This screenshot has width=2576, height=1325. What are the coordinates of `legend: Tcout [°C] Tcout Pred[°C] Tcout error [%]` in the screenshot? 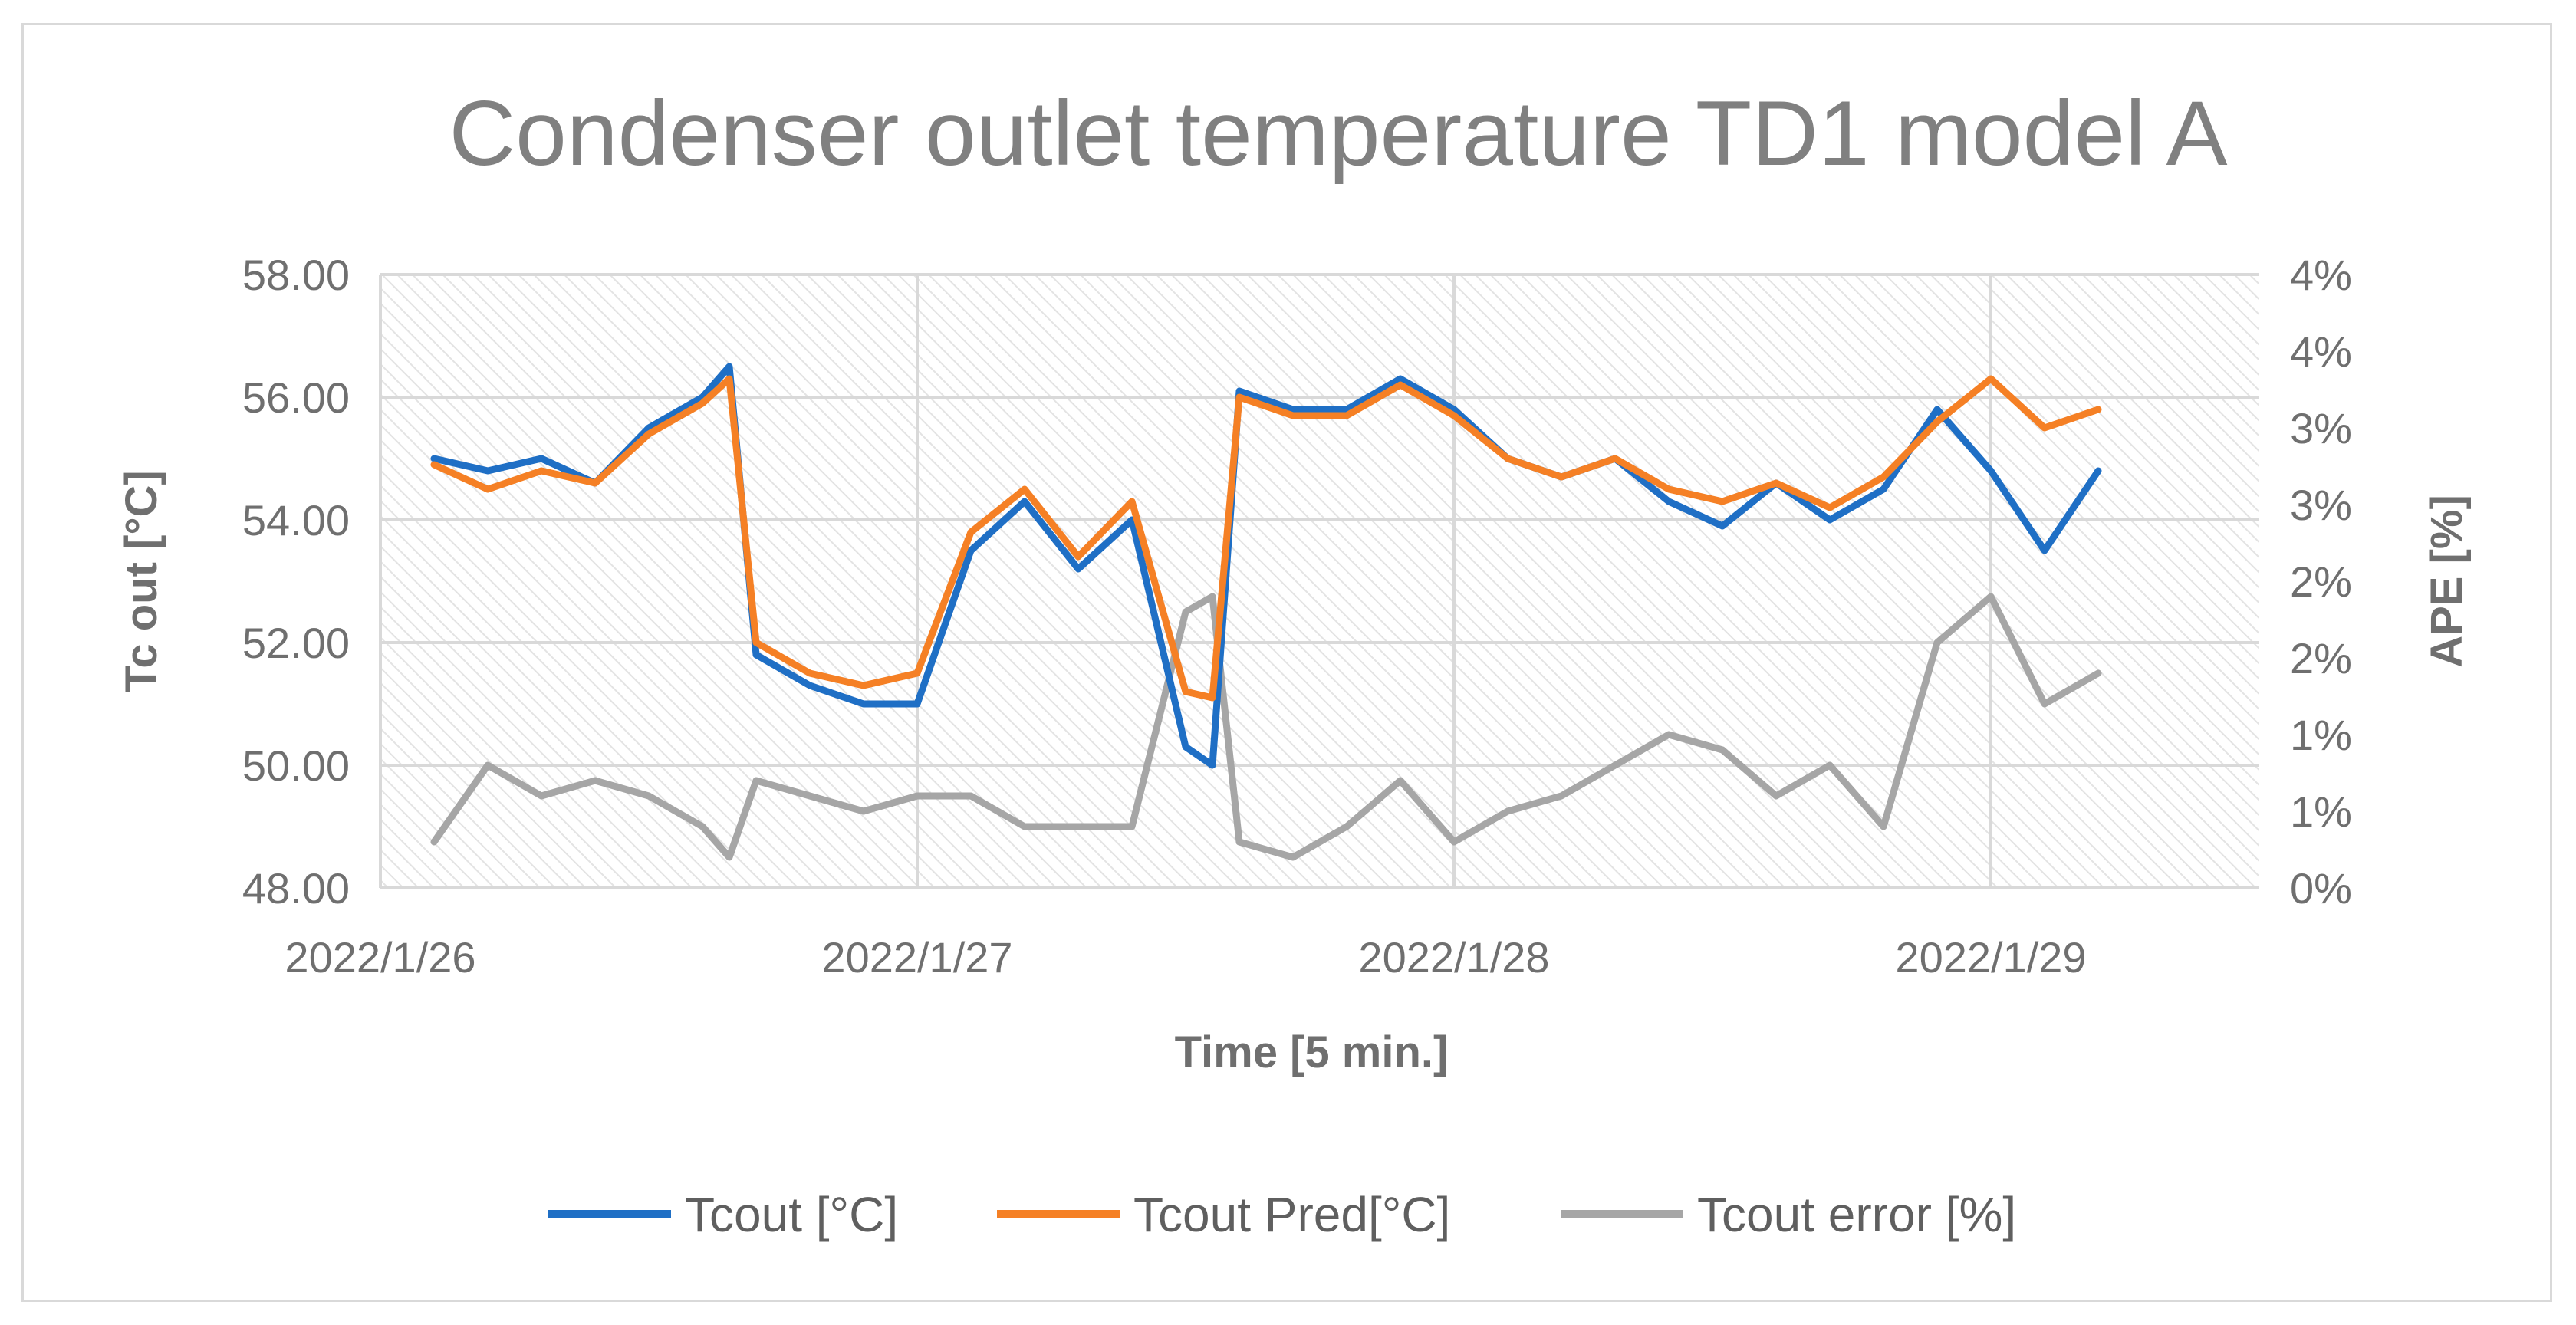 It's located at (1282, 1214).